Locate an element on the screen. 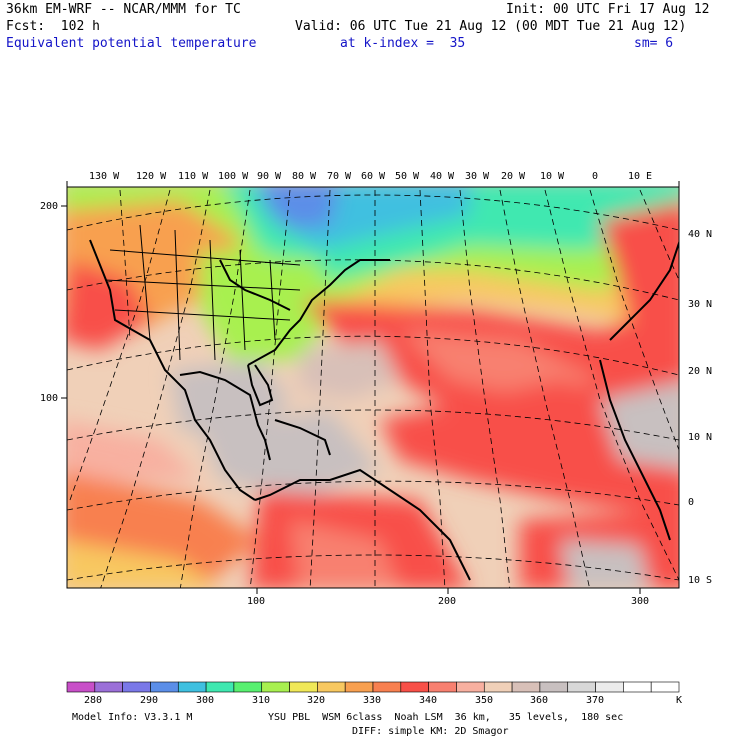  forecast-hour: Fcst: 102 h is located at coordinates (53, 26).